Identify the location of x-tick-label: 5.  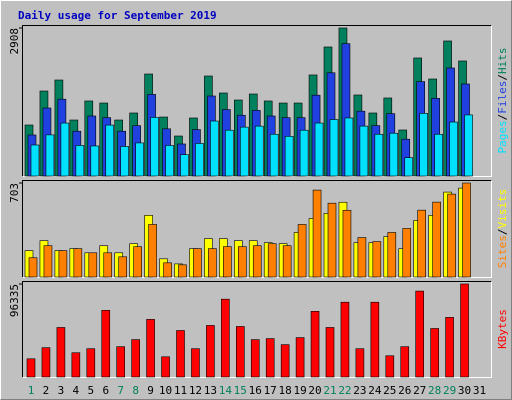
(90, 390).